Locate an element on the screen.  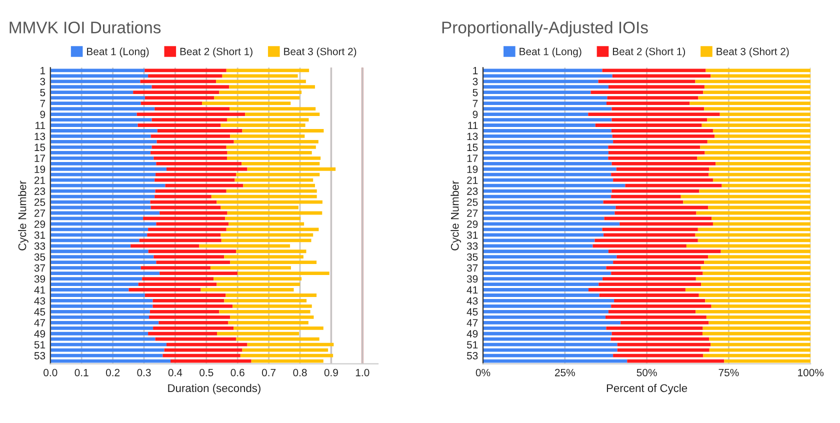
x-tick-label: 0.6 is located at coordinates (237, 372).